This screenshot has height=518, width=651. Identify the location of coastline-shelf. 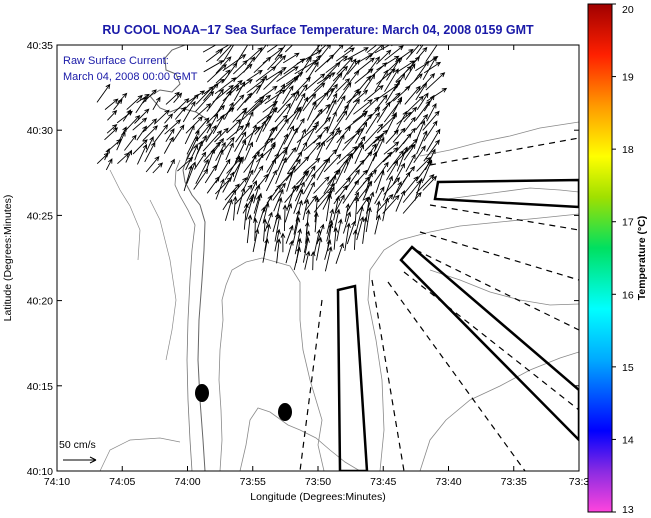
(185, 315).